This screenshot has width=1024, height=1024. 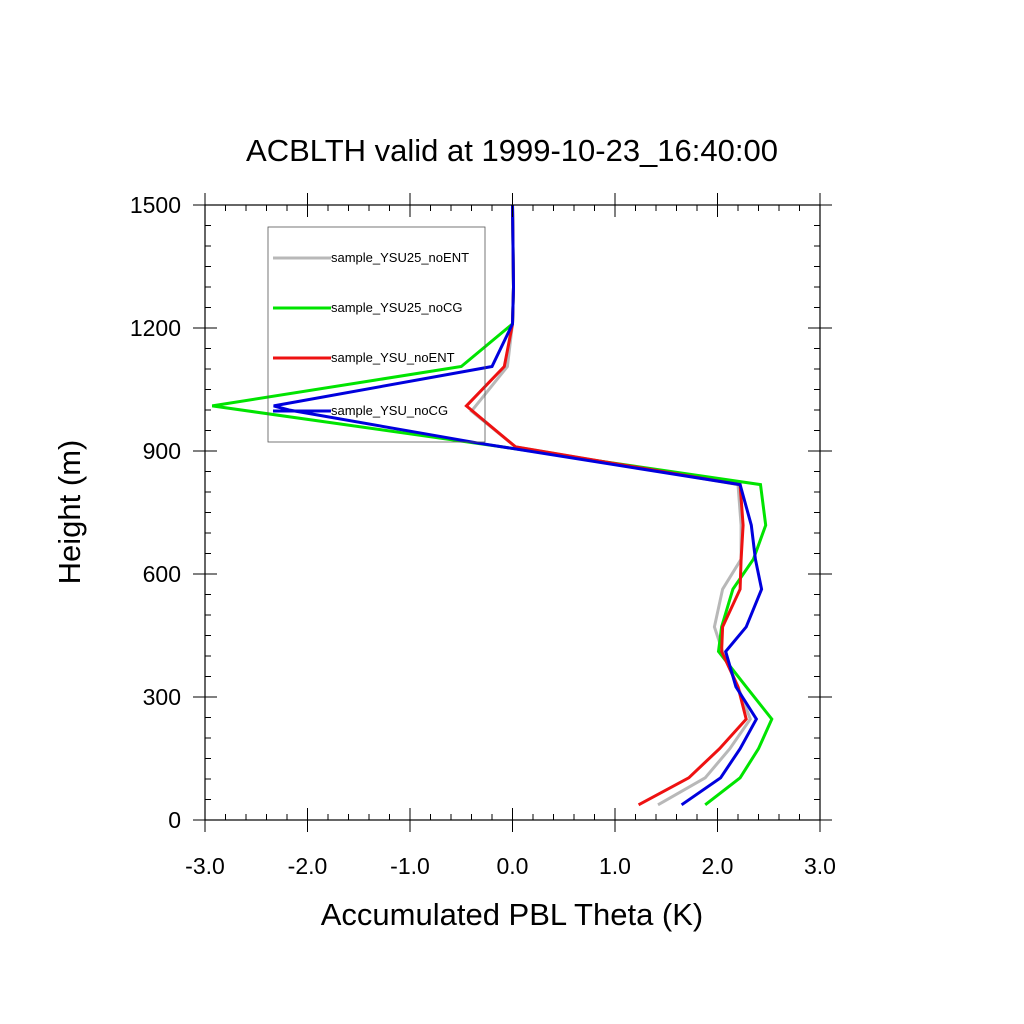 I want to click on x-tick-label: 1.0, so click(x=615, y=866).